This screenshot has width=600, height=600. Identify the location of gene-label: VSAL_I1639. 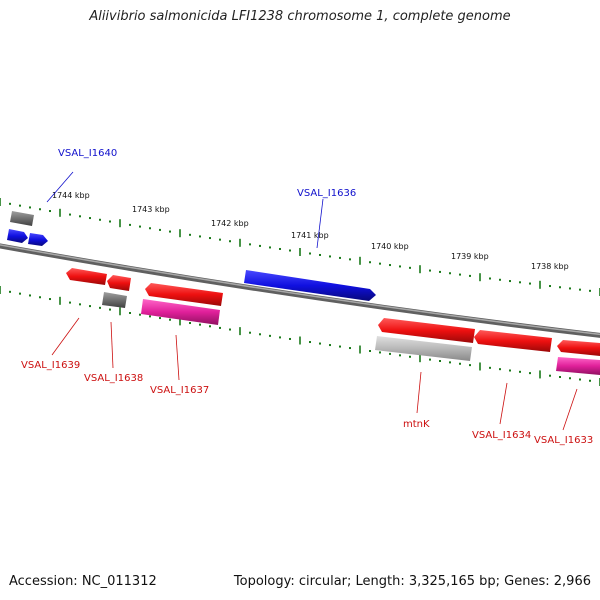
(50, 365).